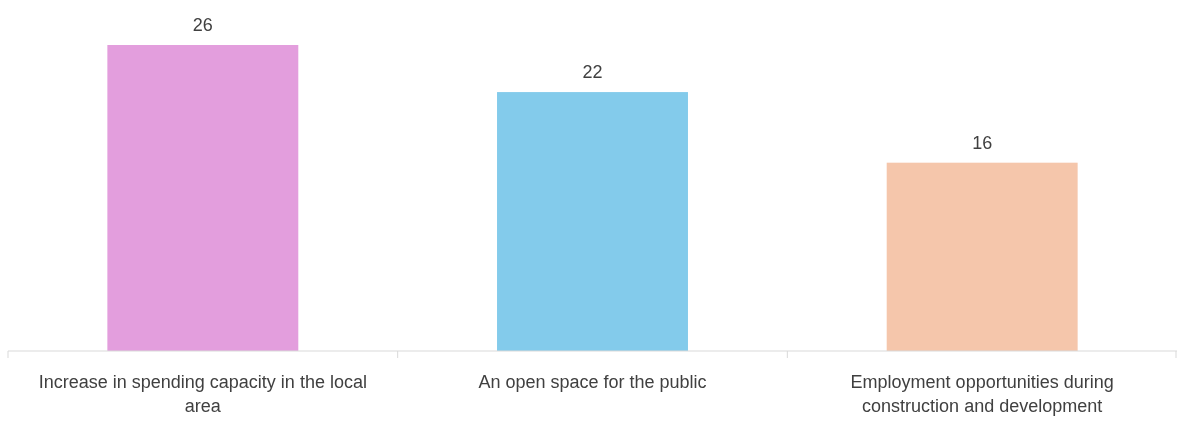 The image size is (1177, 422). Describe the element at coordinates (202, 394) in the screenshot. I see `x-tick-label: Increase in spending capacity in the local area` at that location.